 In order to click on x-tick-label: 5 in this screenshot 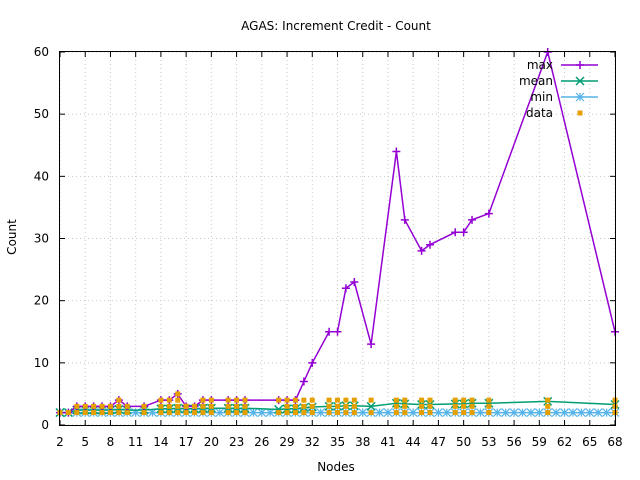, I will do `click(85, 442)`.